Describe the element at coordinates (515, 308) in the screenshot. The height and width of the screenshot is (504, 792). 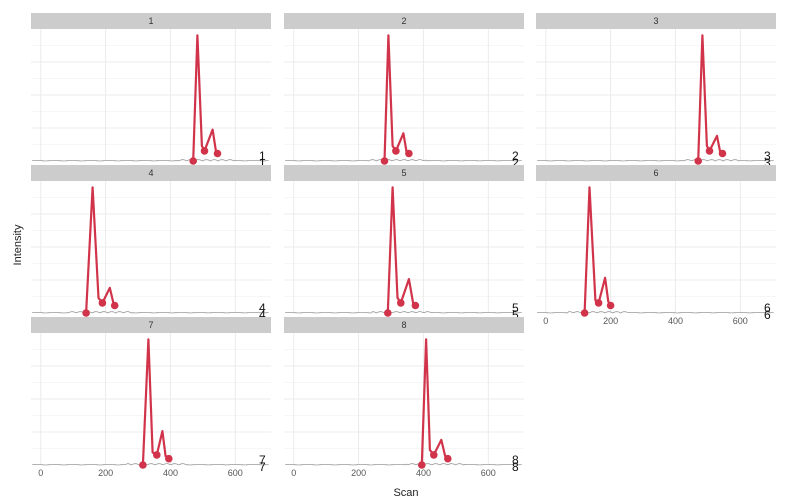
I see `end-label-upper: 5` at that location.